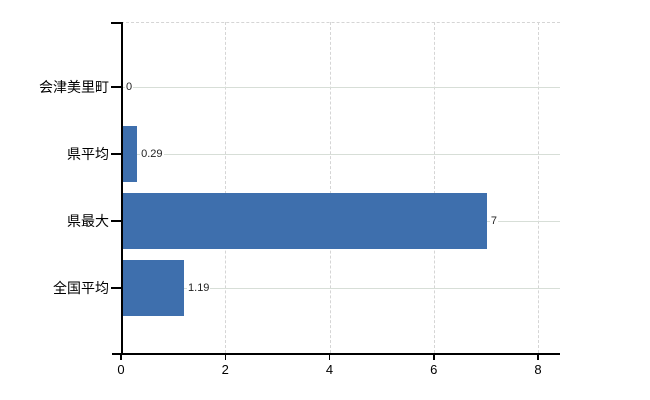 This screenshot has height=400, width=650. Describe the element at coordinates (122, 187) in the screenshot. I see `y-axis` at that location.